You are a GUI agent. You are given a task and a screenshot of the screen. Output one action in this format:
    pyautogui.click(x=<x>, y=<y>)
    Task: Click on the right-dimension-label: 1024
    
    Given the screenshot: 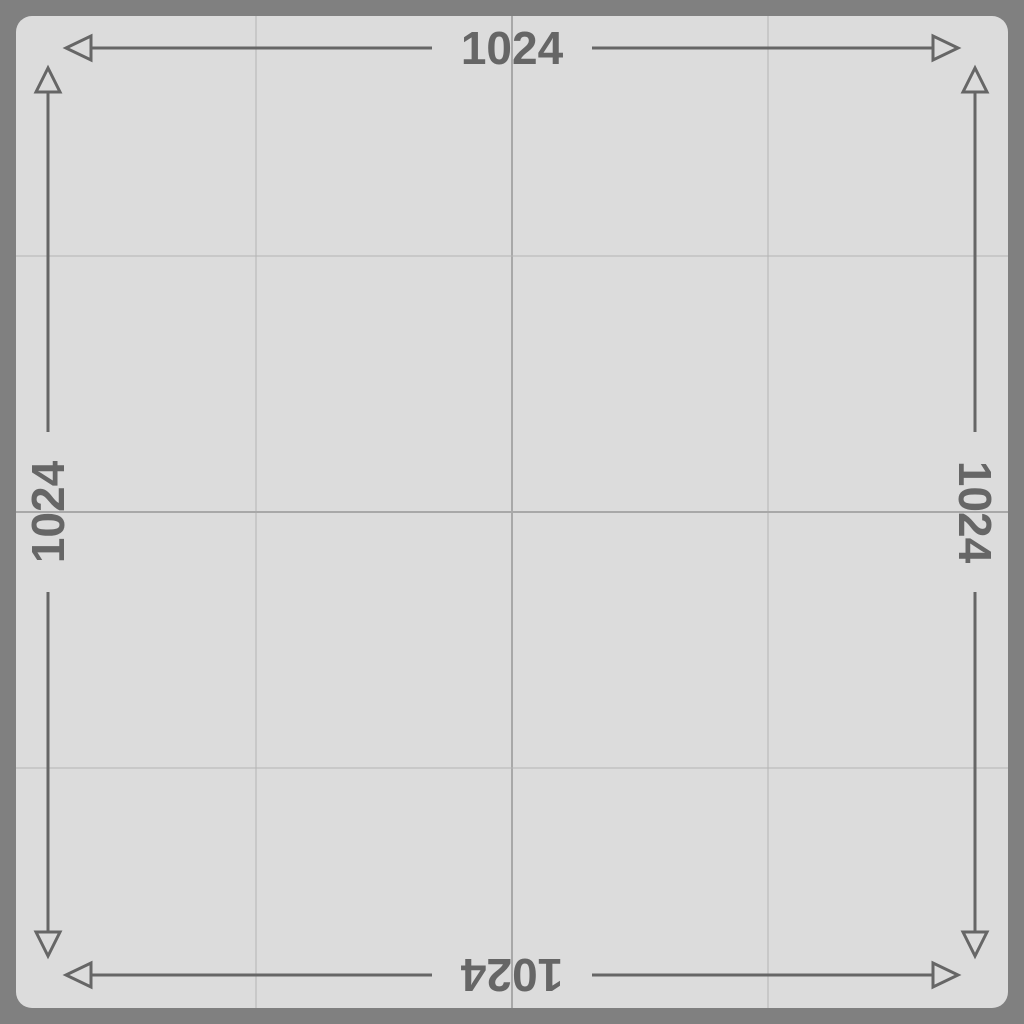 What is the action you would take?
    pyautogui.click(x=975, y=512)
    